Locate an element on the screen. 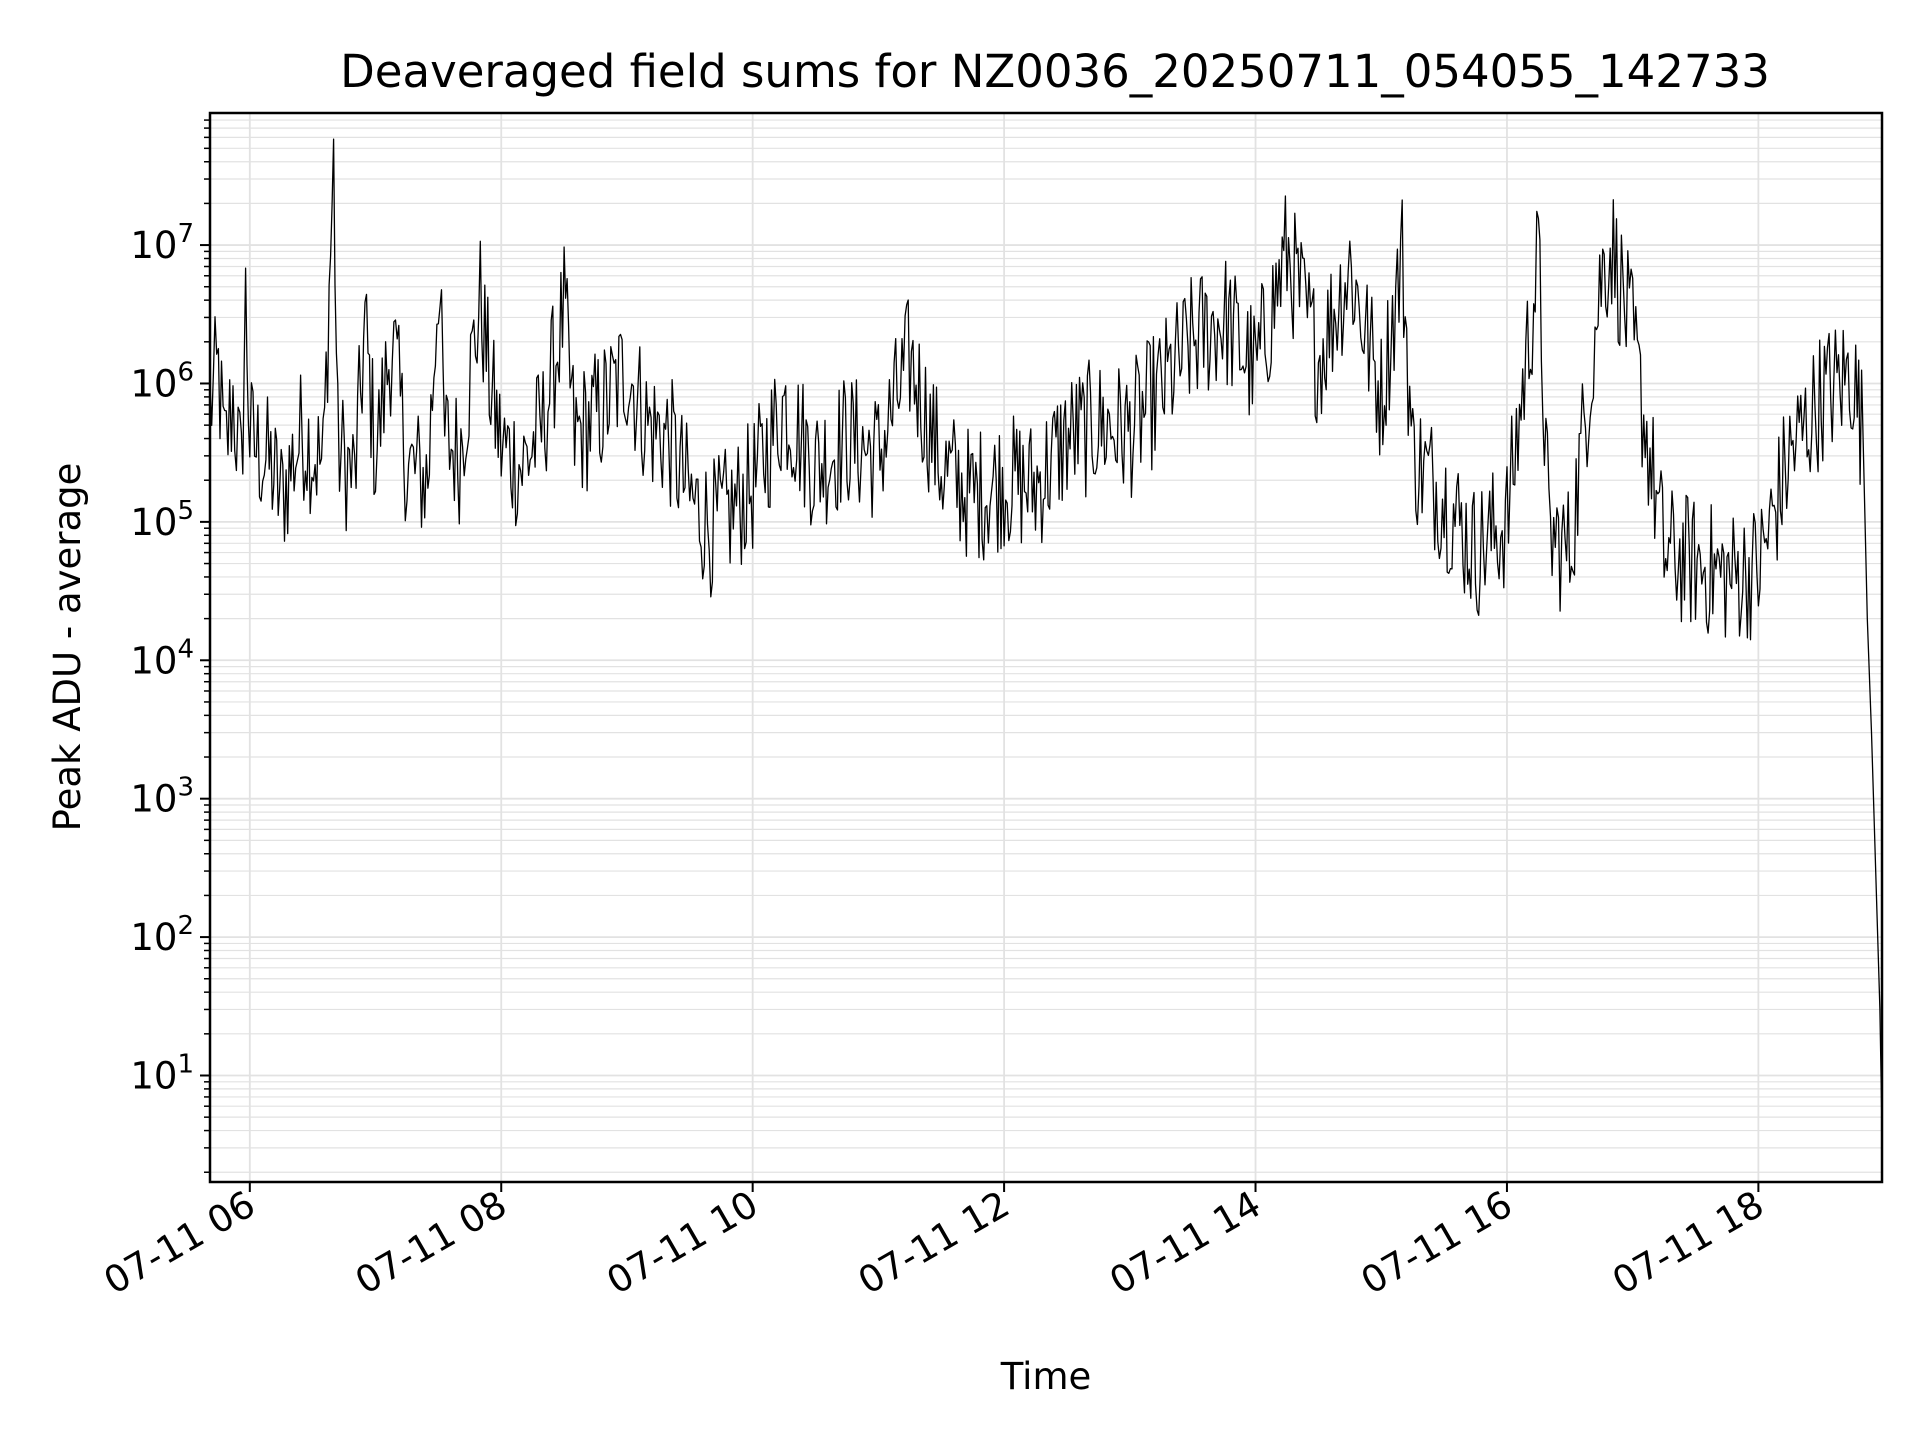 The height and width of the screenshot is (1440, 1920). y-tick-label: 10¹ is located at coordinates (162, 1073).